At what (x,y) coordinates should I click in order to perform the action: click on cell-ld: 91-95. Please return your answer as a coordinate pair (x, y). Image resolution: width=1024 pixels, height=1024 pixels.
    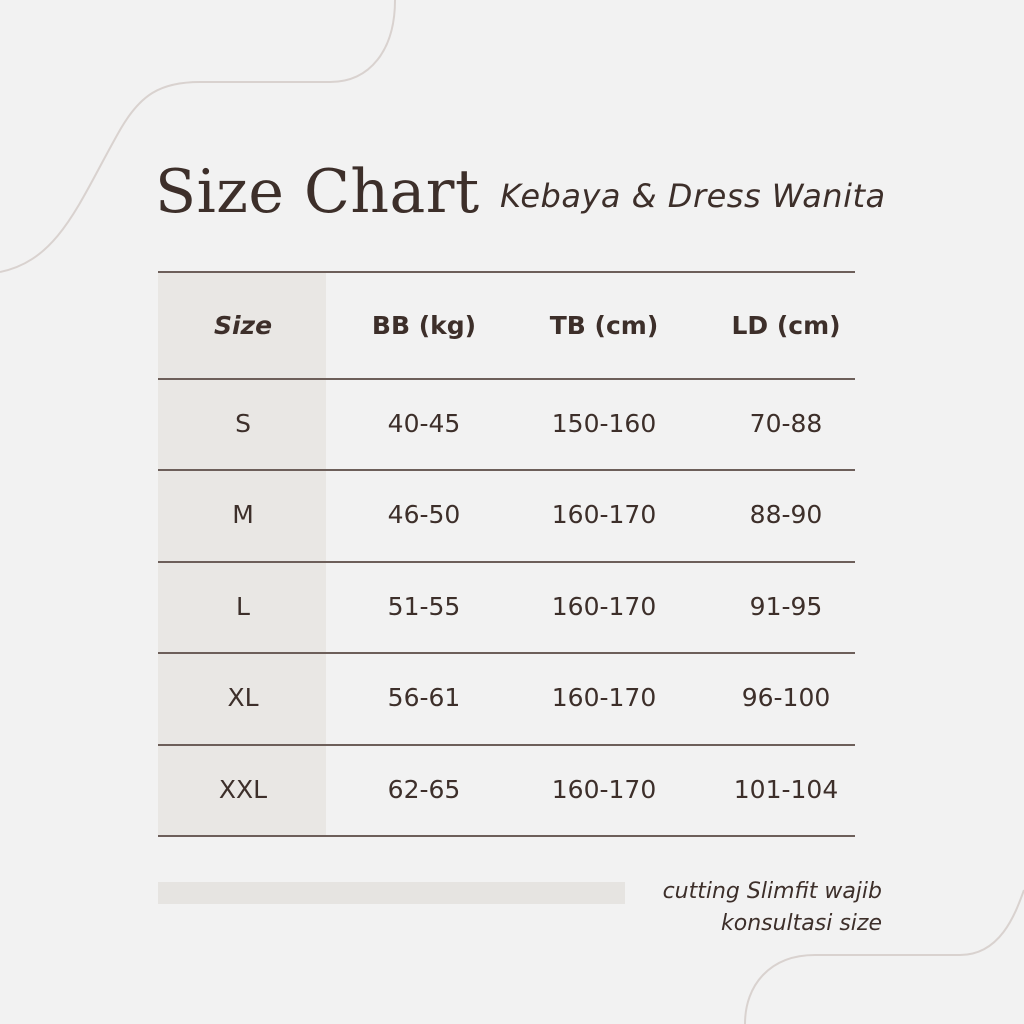
    Looking at the image, I should click on (786, 606).